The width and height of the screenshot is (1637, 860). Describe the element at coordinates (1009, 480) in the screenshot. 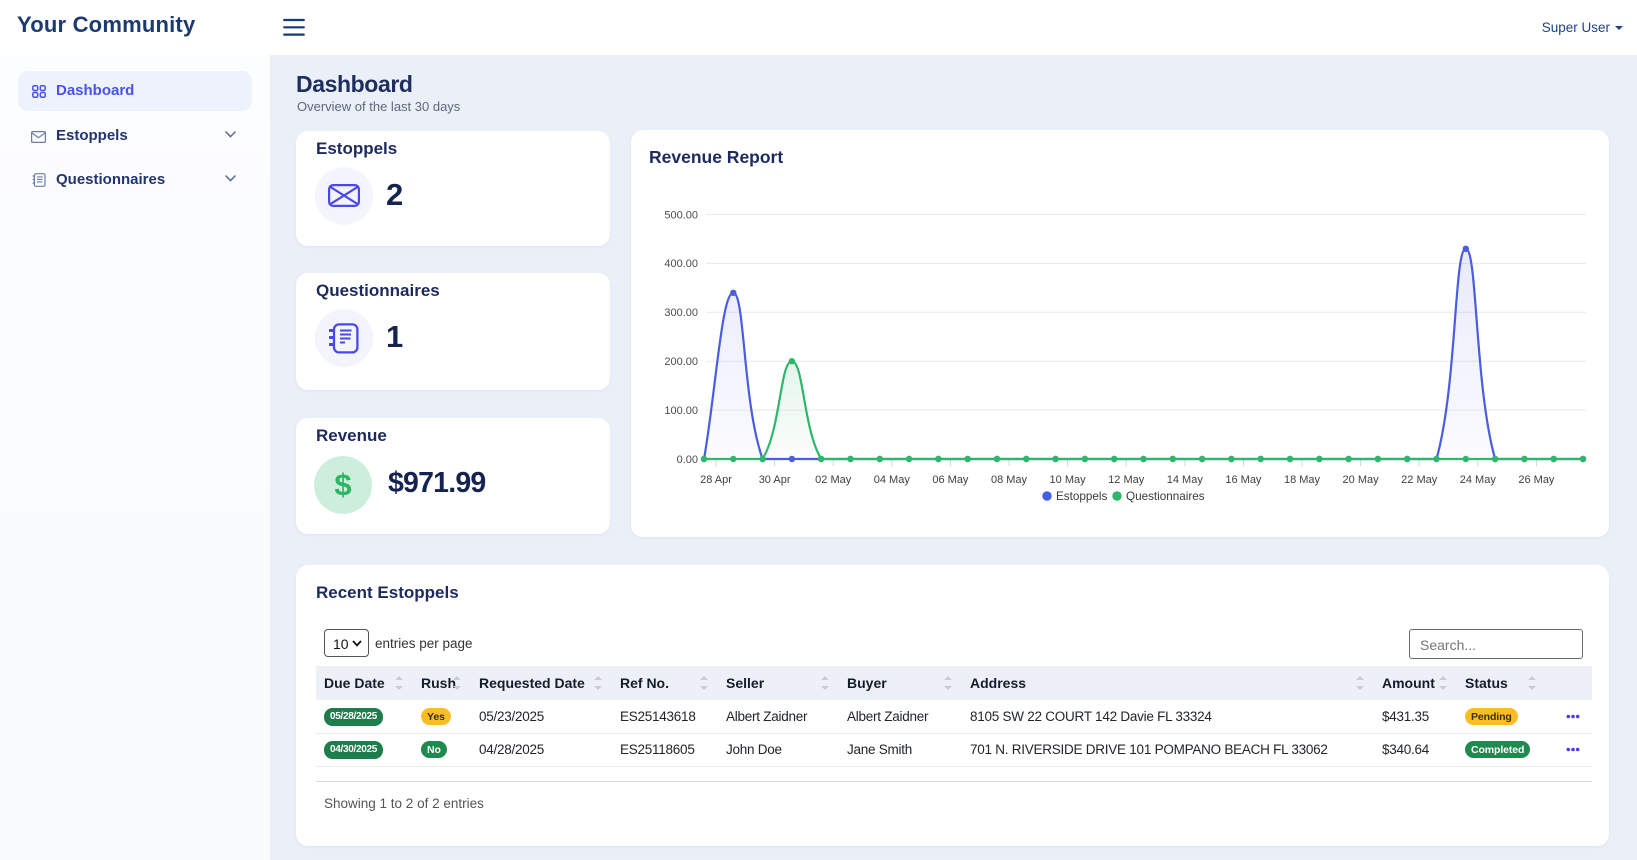

I see `svg-text: 08 May` at that location.